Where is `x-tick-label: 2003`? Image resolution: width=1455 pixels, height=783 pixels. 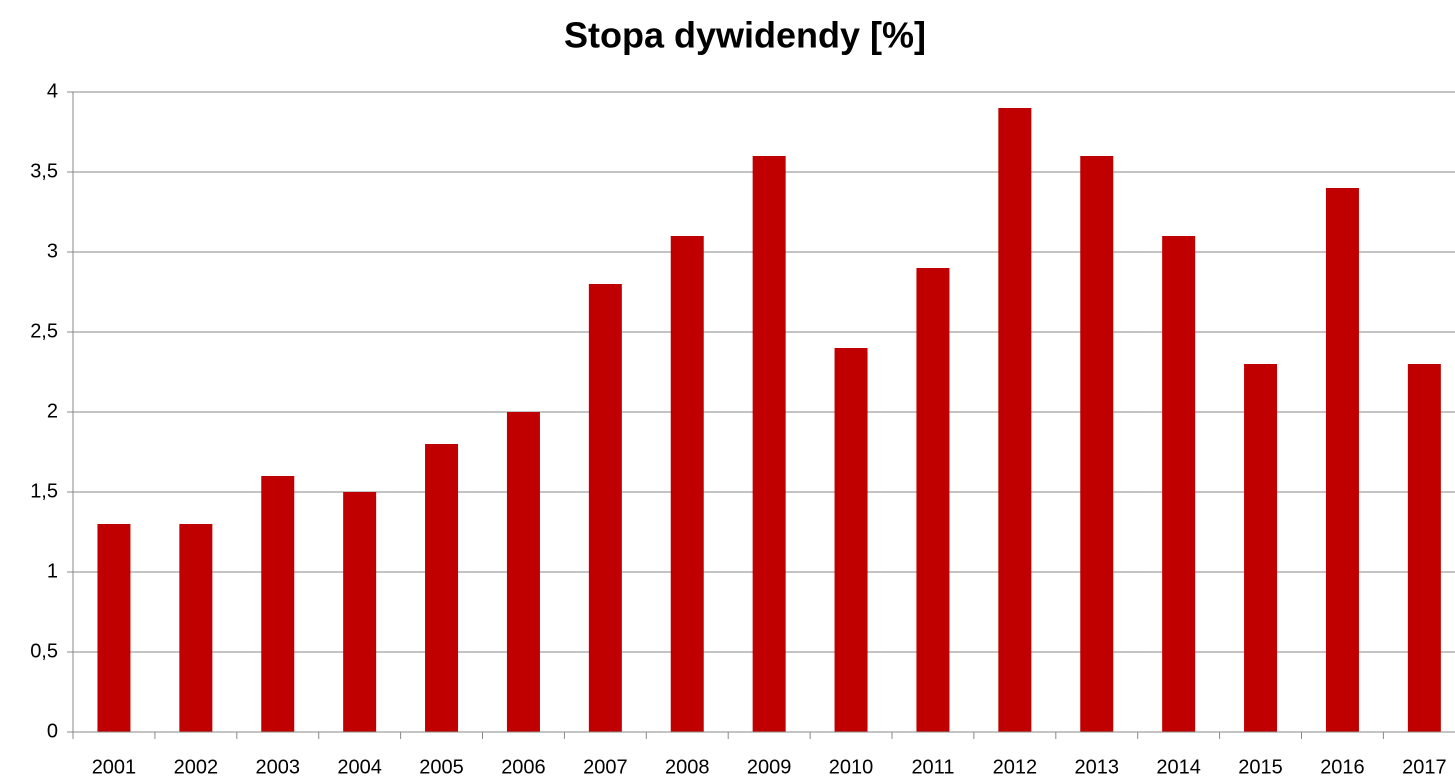 x-tick-label: 2003 is located at coordinates (278, 767).